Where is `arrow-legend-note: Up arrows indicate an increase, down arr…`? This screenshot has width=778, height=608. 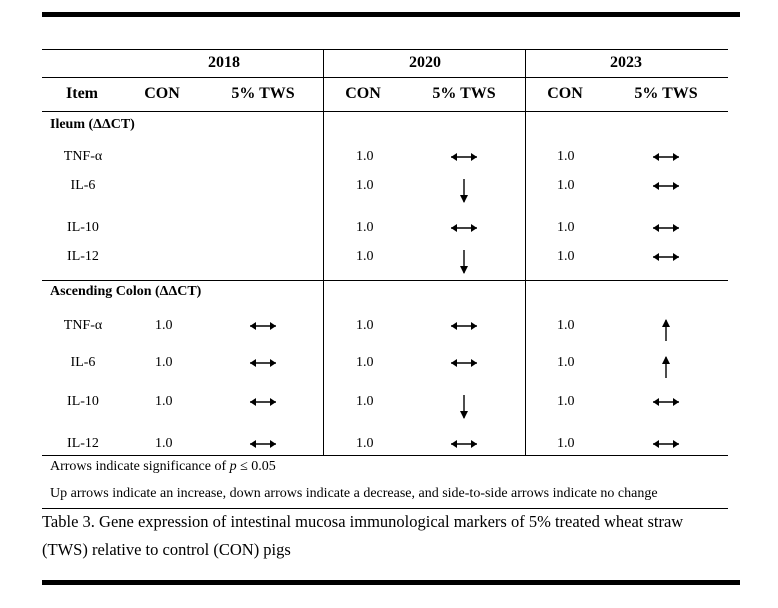 arrow-legend-note: Up arrows indicate an increase, down arr… is located at coordinates (354, 493).